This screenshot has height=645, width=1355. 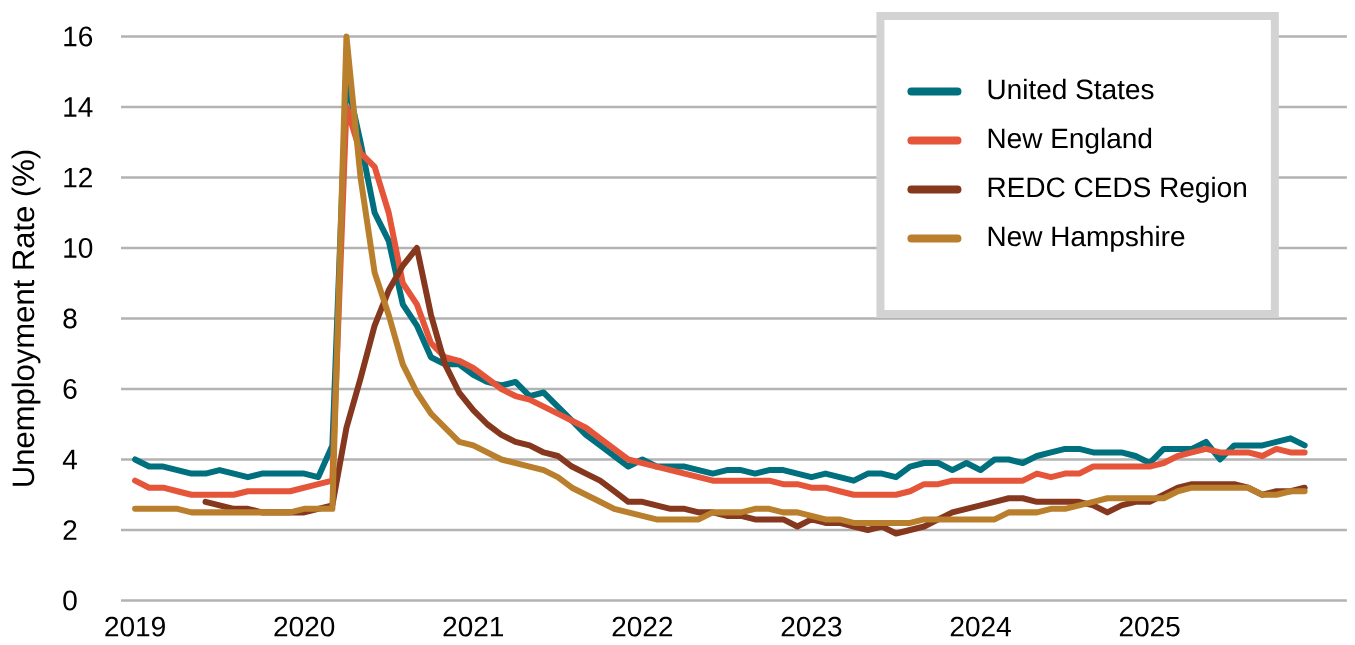 I want to click on y-tick-label: 10, so click(x=78, y=248).